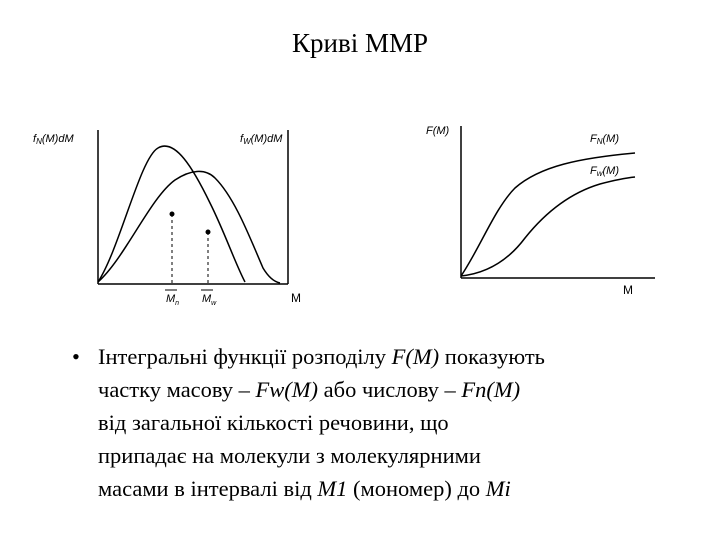 The height and width of the screenshot is (540, 720). I want to click on bullet-line-3: від загальної кількості речовини, що, so click(273, 422).